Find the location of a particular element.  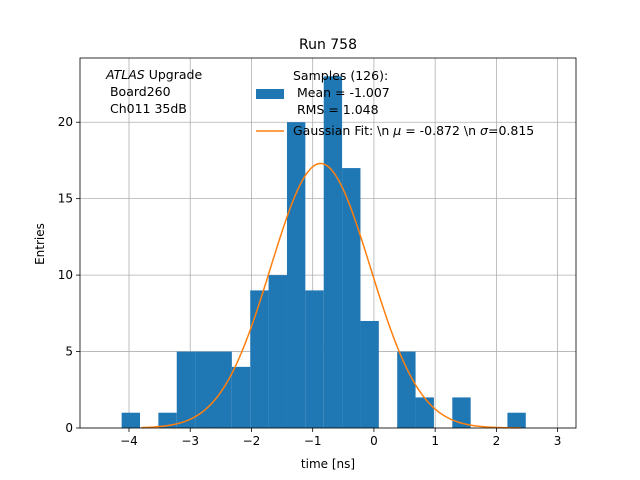

y-axis-ticks: 0 5 10 15 20 is located at coordinates (69, 275).